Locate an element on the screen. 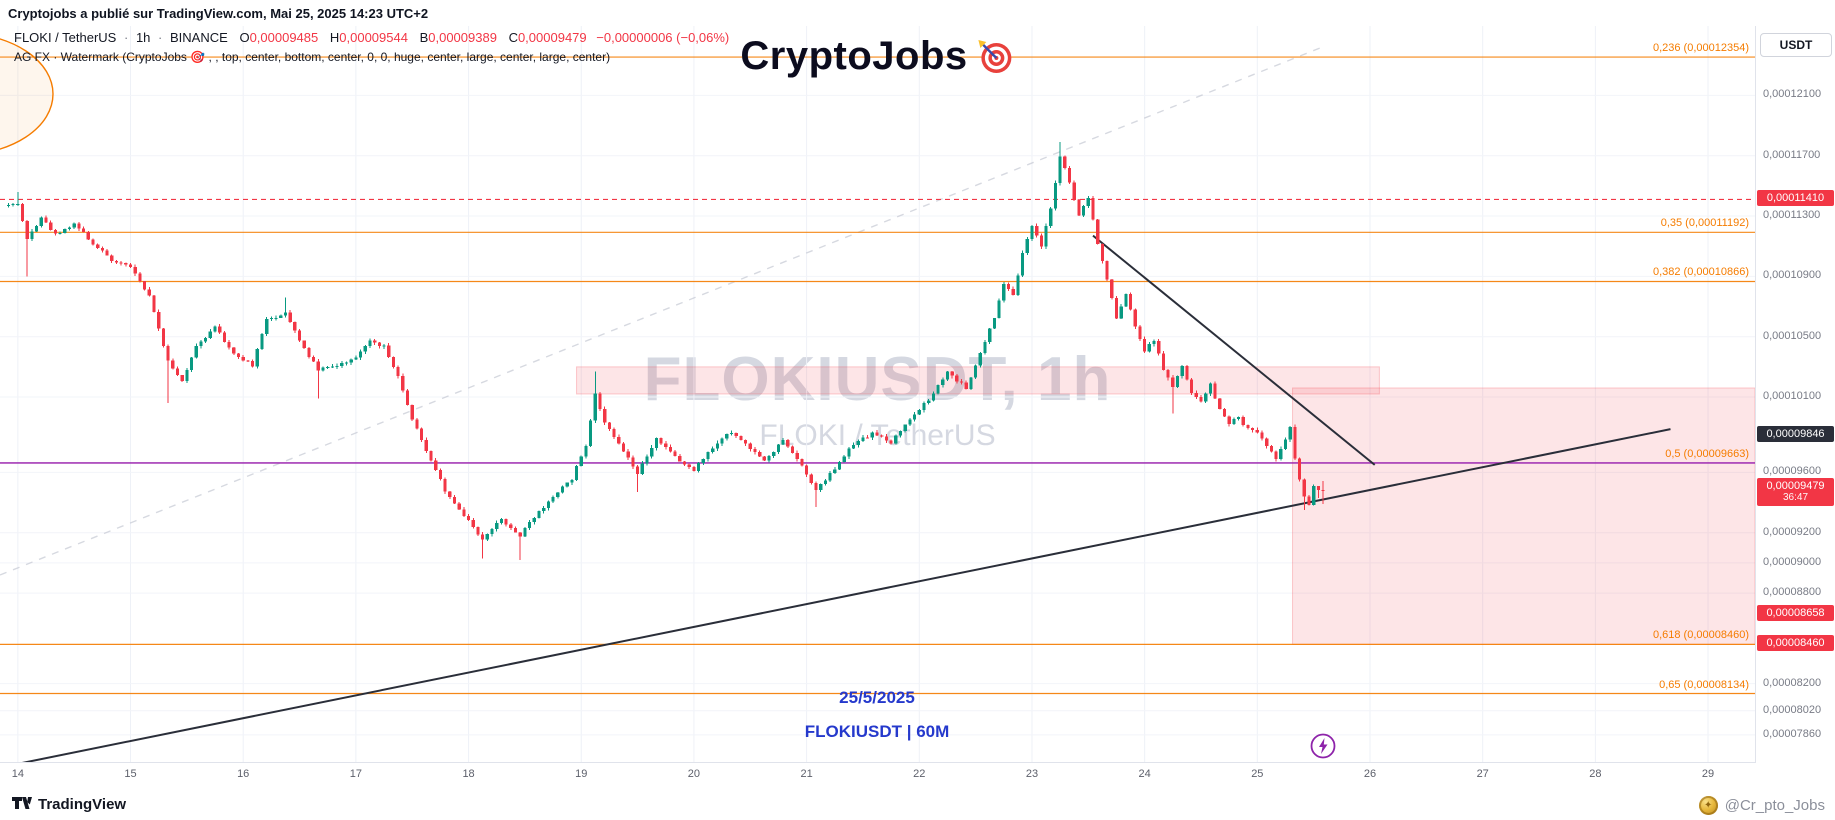  fib-level-label: 0,618 (0,00008460) is located at coordinates (1700, 635).